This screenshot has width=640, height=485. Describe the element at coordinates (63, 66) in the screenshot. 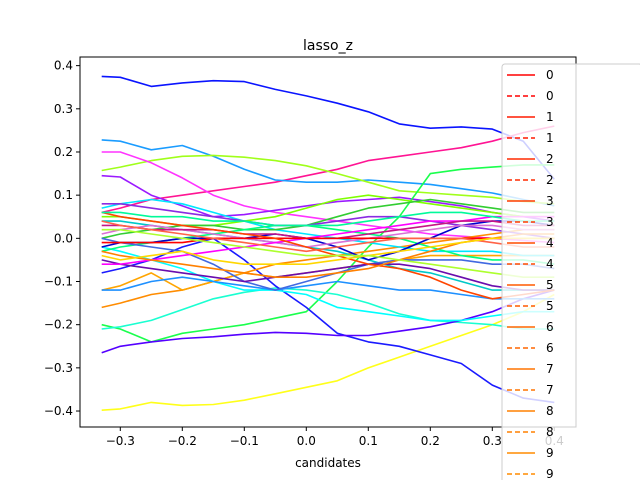

I see `y-tick-label: 0.4` at that location.